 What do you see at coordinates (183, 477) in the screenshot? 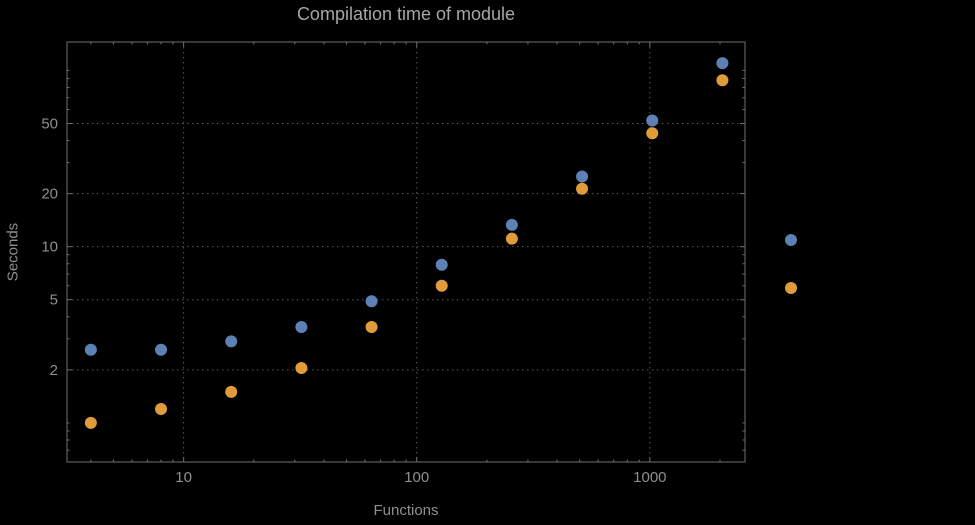
I see `x-tick-label: 10` at bounding box center [183, 477].